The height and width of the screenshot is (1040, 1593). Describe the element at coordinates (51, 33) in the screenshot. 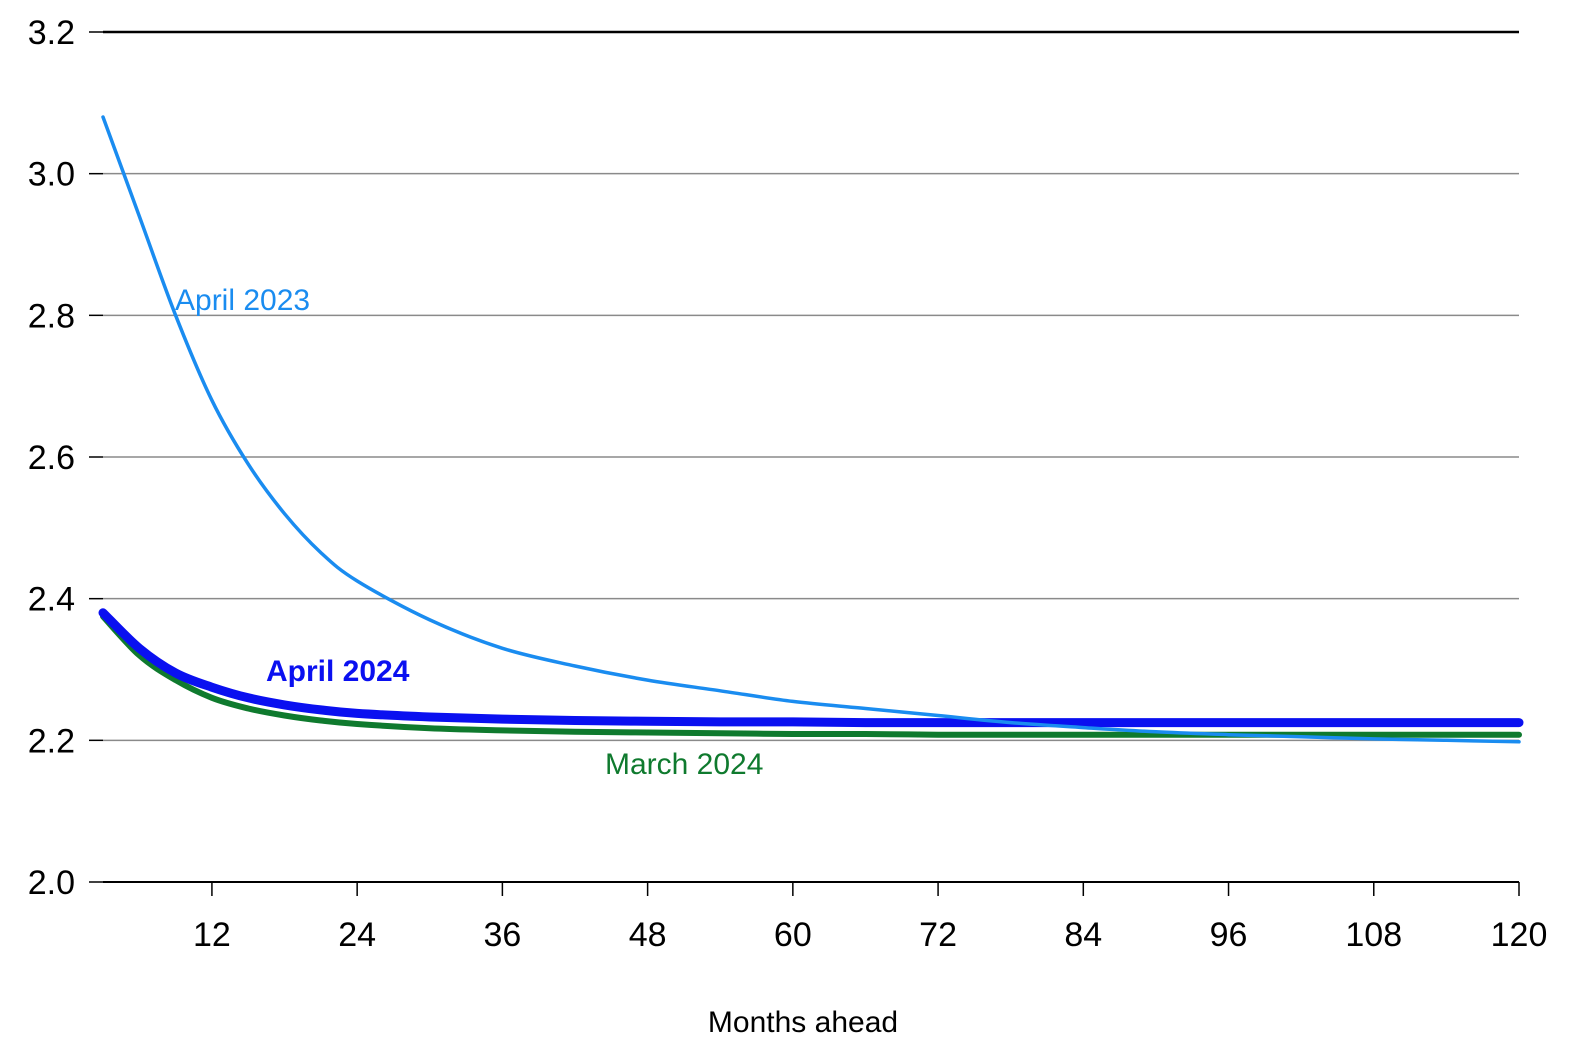

I see `y-tick-label: 3.2` at that location.